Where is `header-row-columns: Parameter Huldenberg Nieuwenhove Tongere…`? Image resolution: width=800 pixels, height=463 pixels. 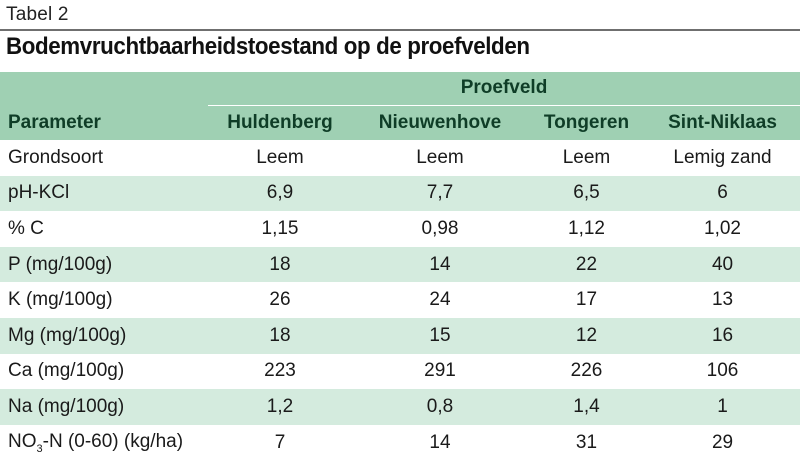 header-row-columns: Parameter Huldenberg Nieuwenhove Tongere… is located at coordinates (400, 122).